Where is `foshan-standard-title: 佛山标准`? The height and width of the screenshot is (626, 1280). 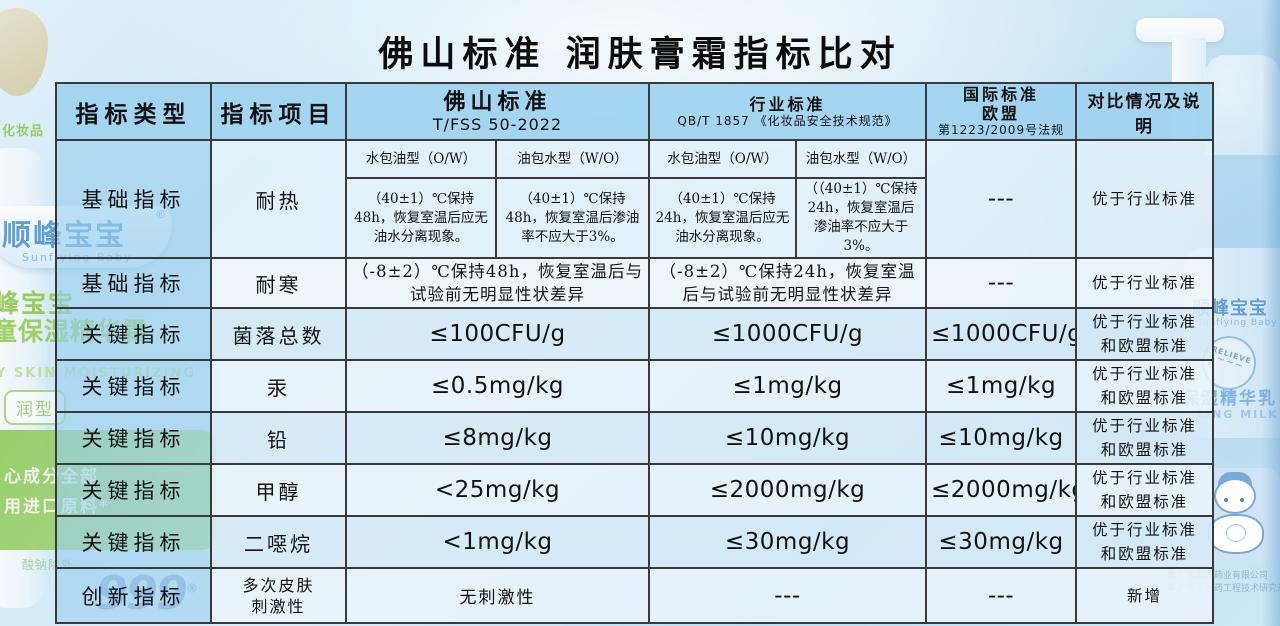 foshan-standard-title: 佛山标准 is located at coordinates (497, 102).